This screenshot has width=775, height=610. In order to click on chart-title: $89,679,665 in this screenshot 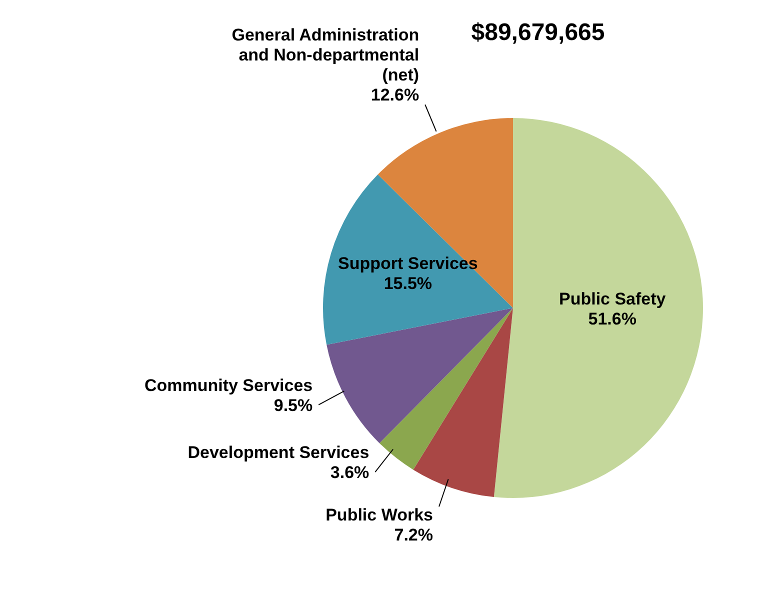, I will do `click(538, 32)`.